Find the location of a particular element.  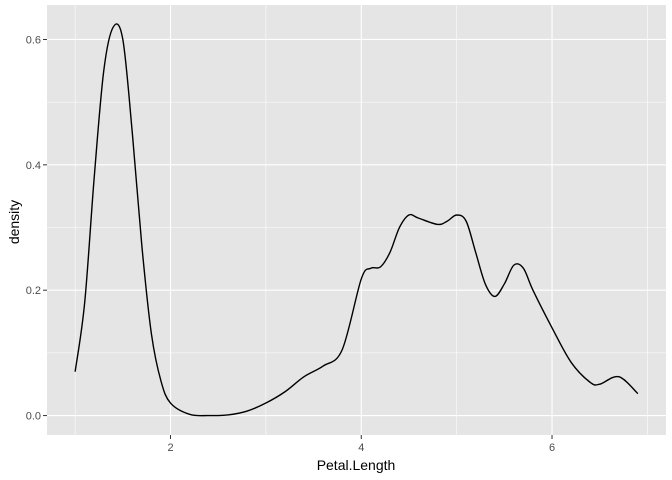

y-axis-title: density is located at coordinates (14, 222).